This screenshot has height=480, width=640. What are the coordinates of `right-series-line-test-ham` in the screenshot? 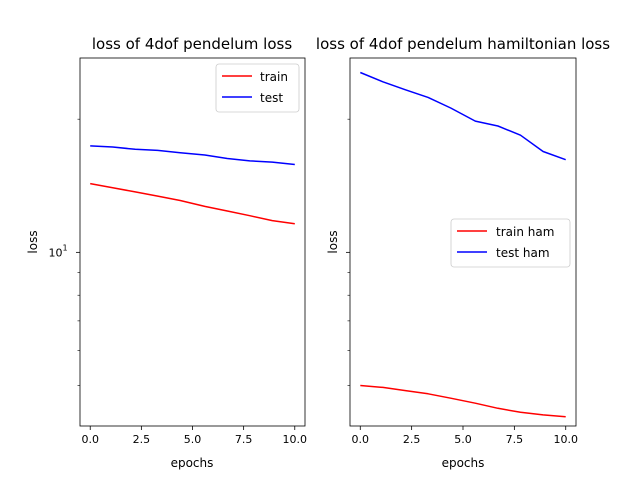 It's located at (463, 116).